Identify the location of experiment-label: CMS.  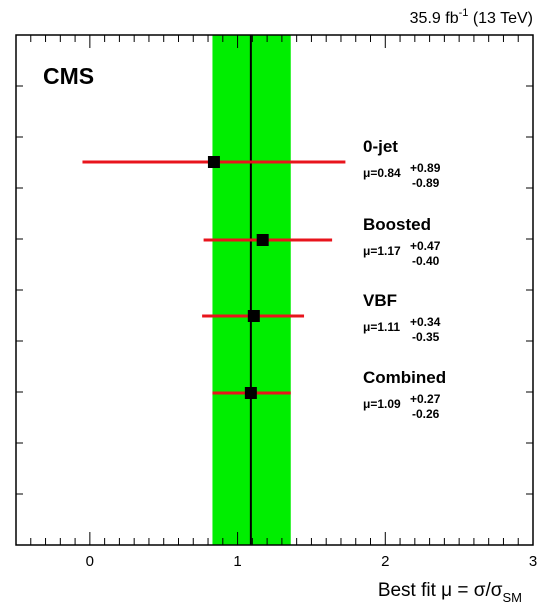
(68, 76).